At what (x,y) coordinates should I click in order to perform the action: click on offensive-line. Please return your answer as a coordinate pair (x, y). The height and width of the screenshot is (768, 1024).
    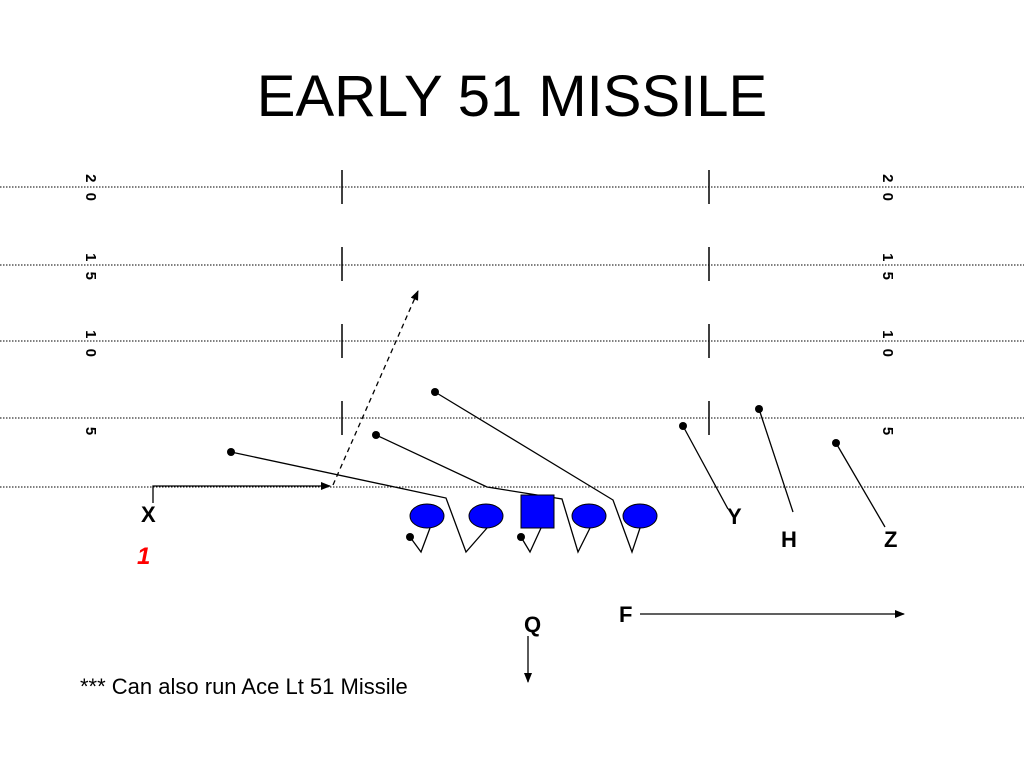
    Looking at the image, I should click on (533, 511).